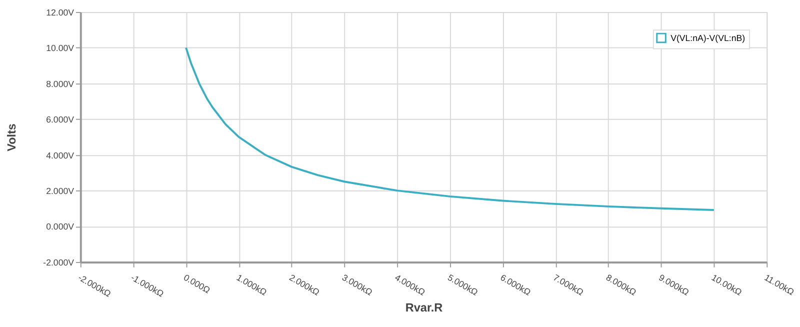  I want to click on y-tick-label: 12.00V, so click(60, 12).